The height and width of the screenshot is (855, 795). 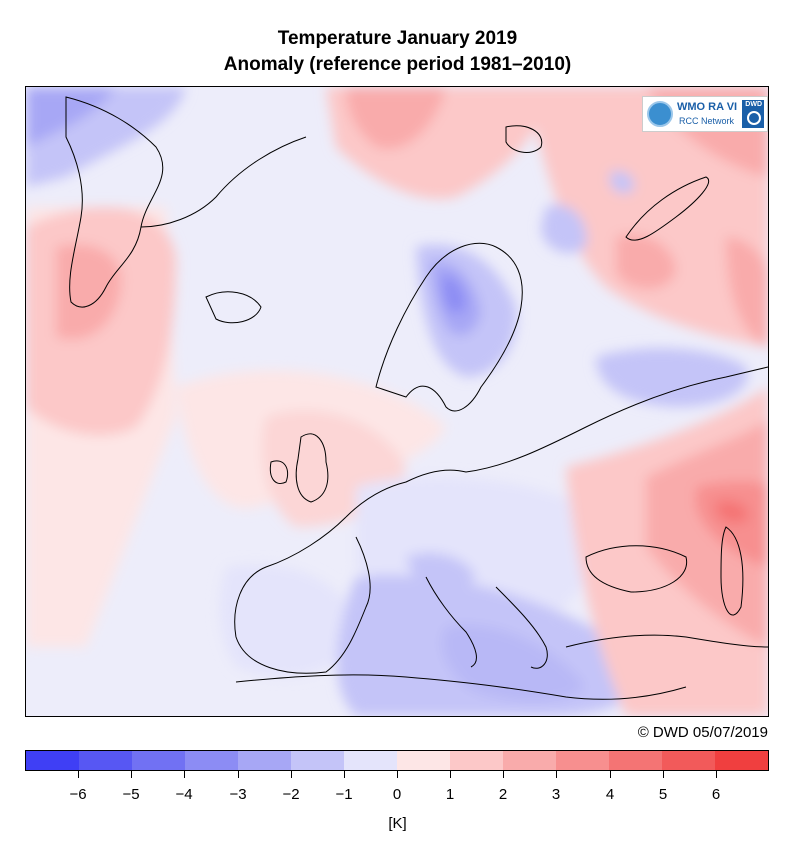 What do you see at coordinates (660, 114) in the screenshot?
I see `wmo-globe-icon` at bounding box center [660, 114].